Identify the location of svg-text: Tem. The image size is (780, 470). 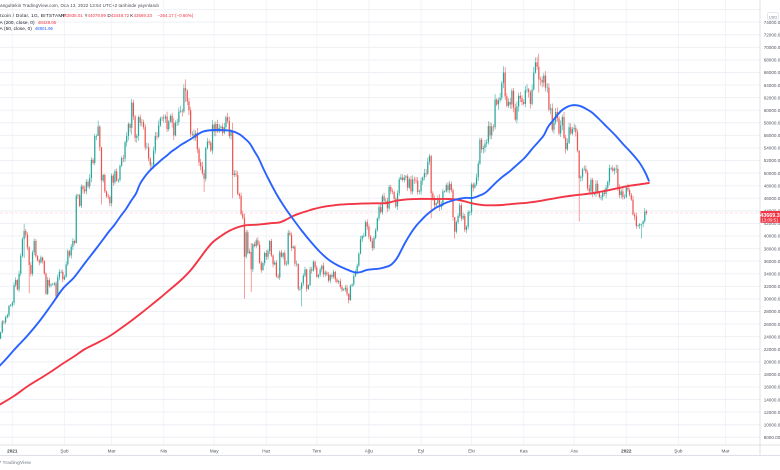
(316, 450).